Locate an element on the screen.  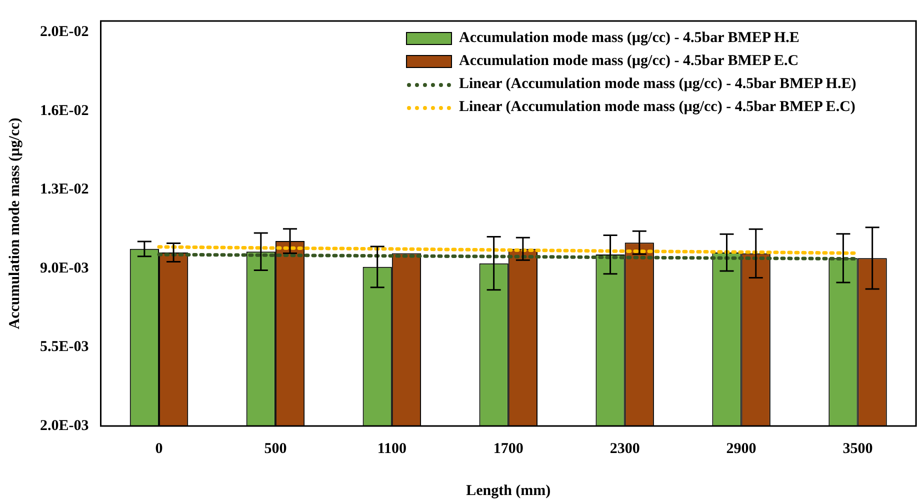
legend-label: Accumulation mode mass (µg/cc) - 4.5bar BMEP E.C is located at coordinates (629, 61).